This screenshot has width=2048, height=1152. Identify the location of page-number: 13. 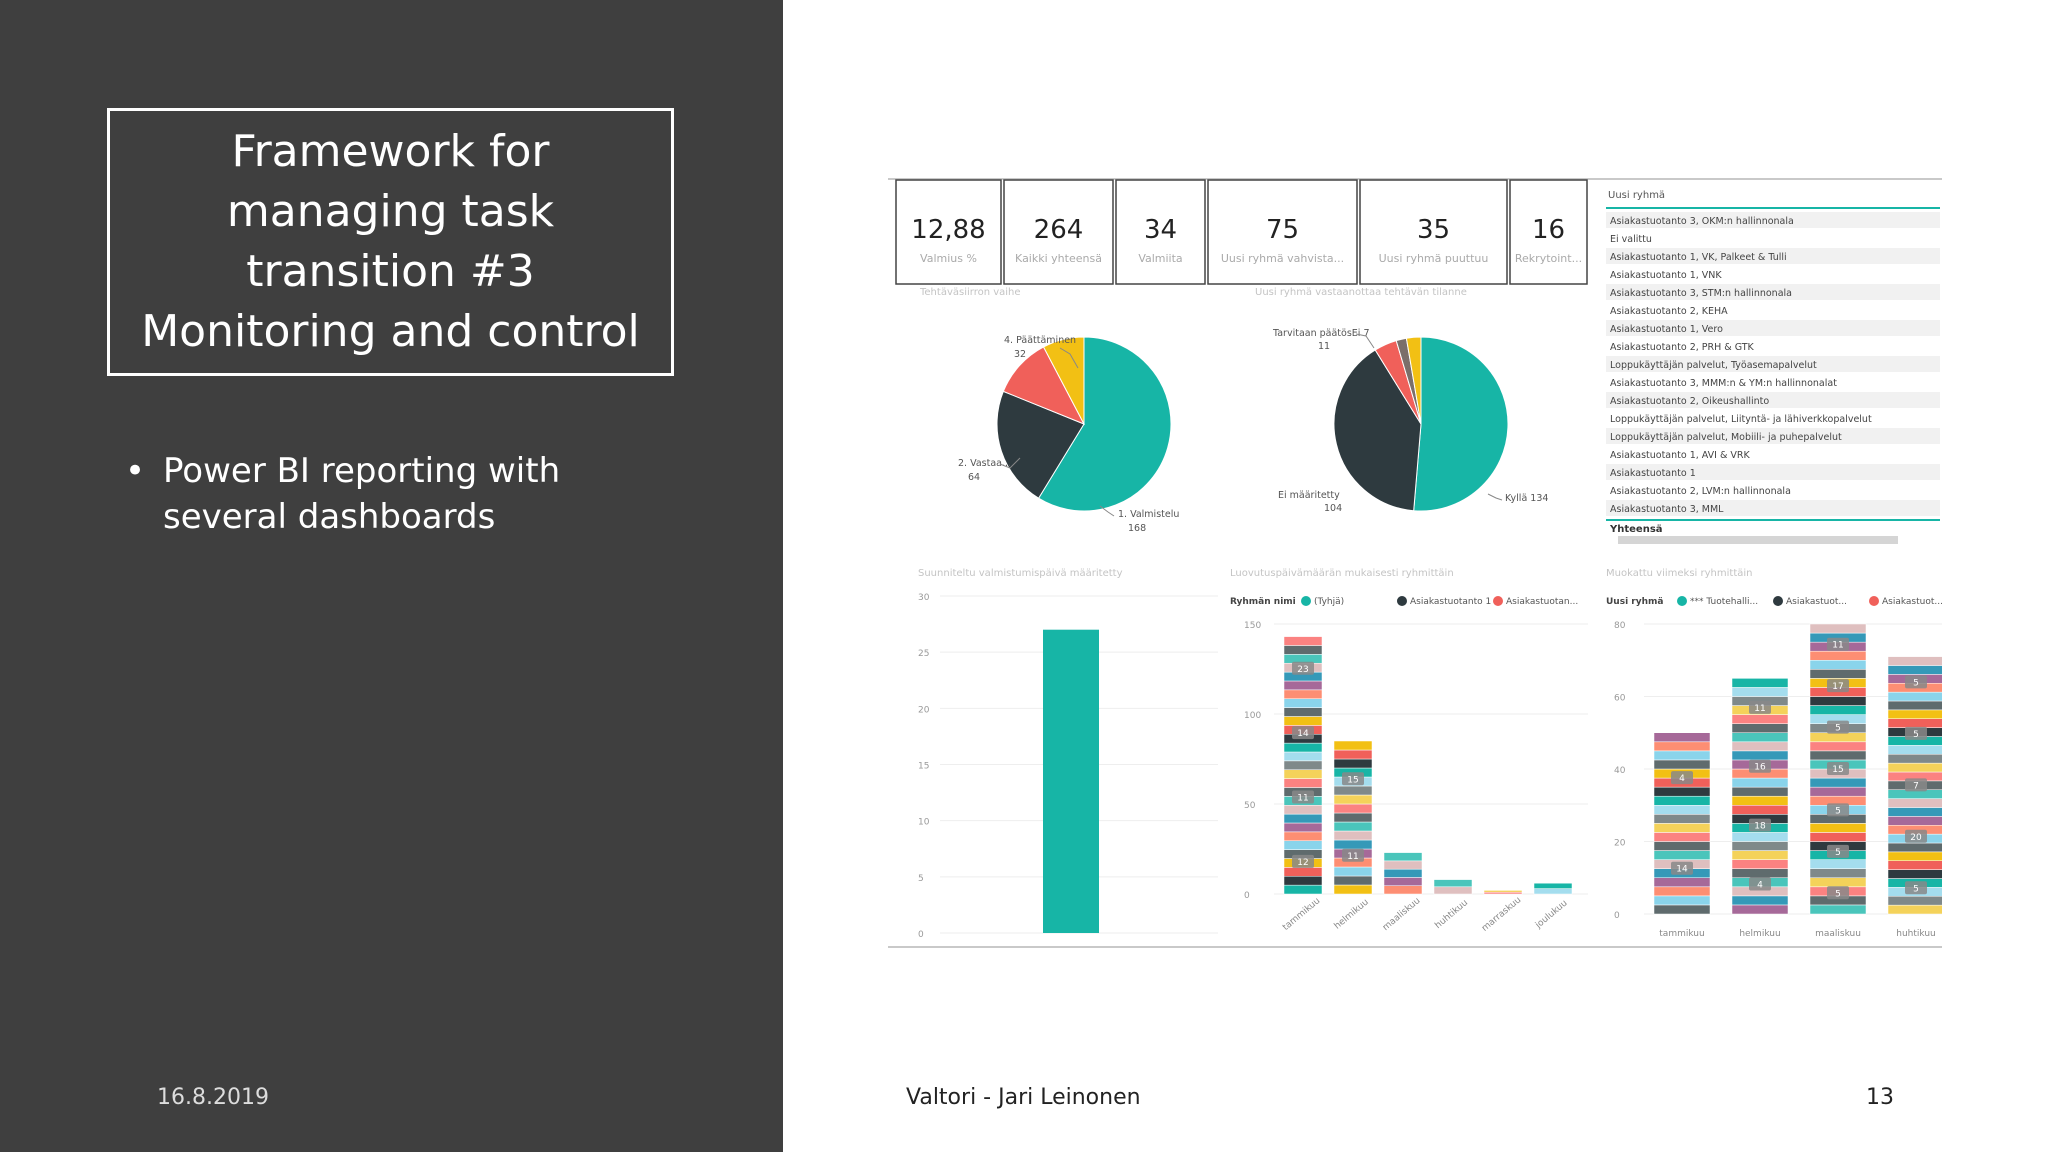
(1880, 1097).